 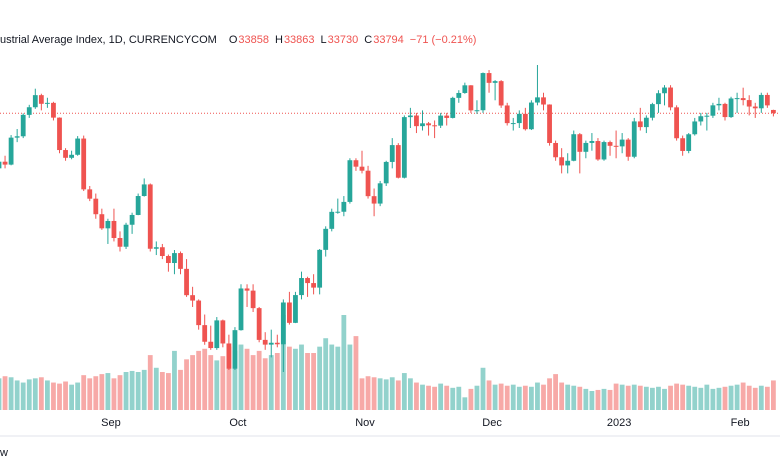 What do you see at coordinates (619, 423) in the screenshot?
I see `x-tick-label: 2023` at bounding box center [619, 423].